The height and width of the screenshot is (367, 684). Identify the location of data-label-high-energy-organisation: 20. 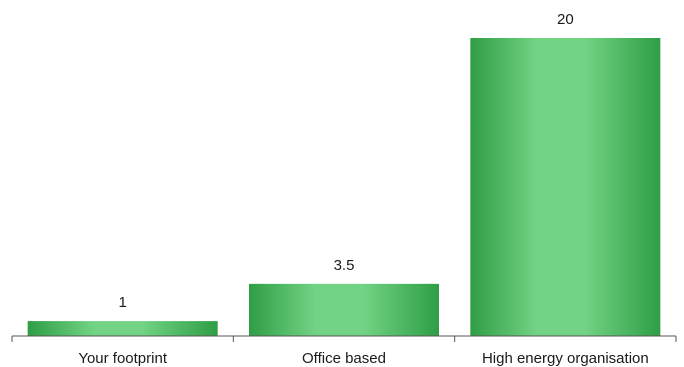
(565, 19).